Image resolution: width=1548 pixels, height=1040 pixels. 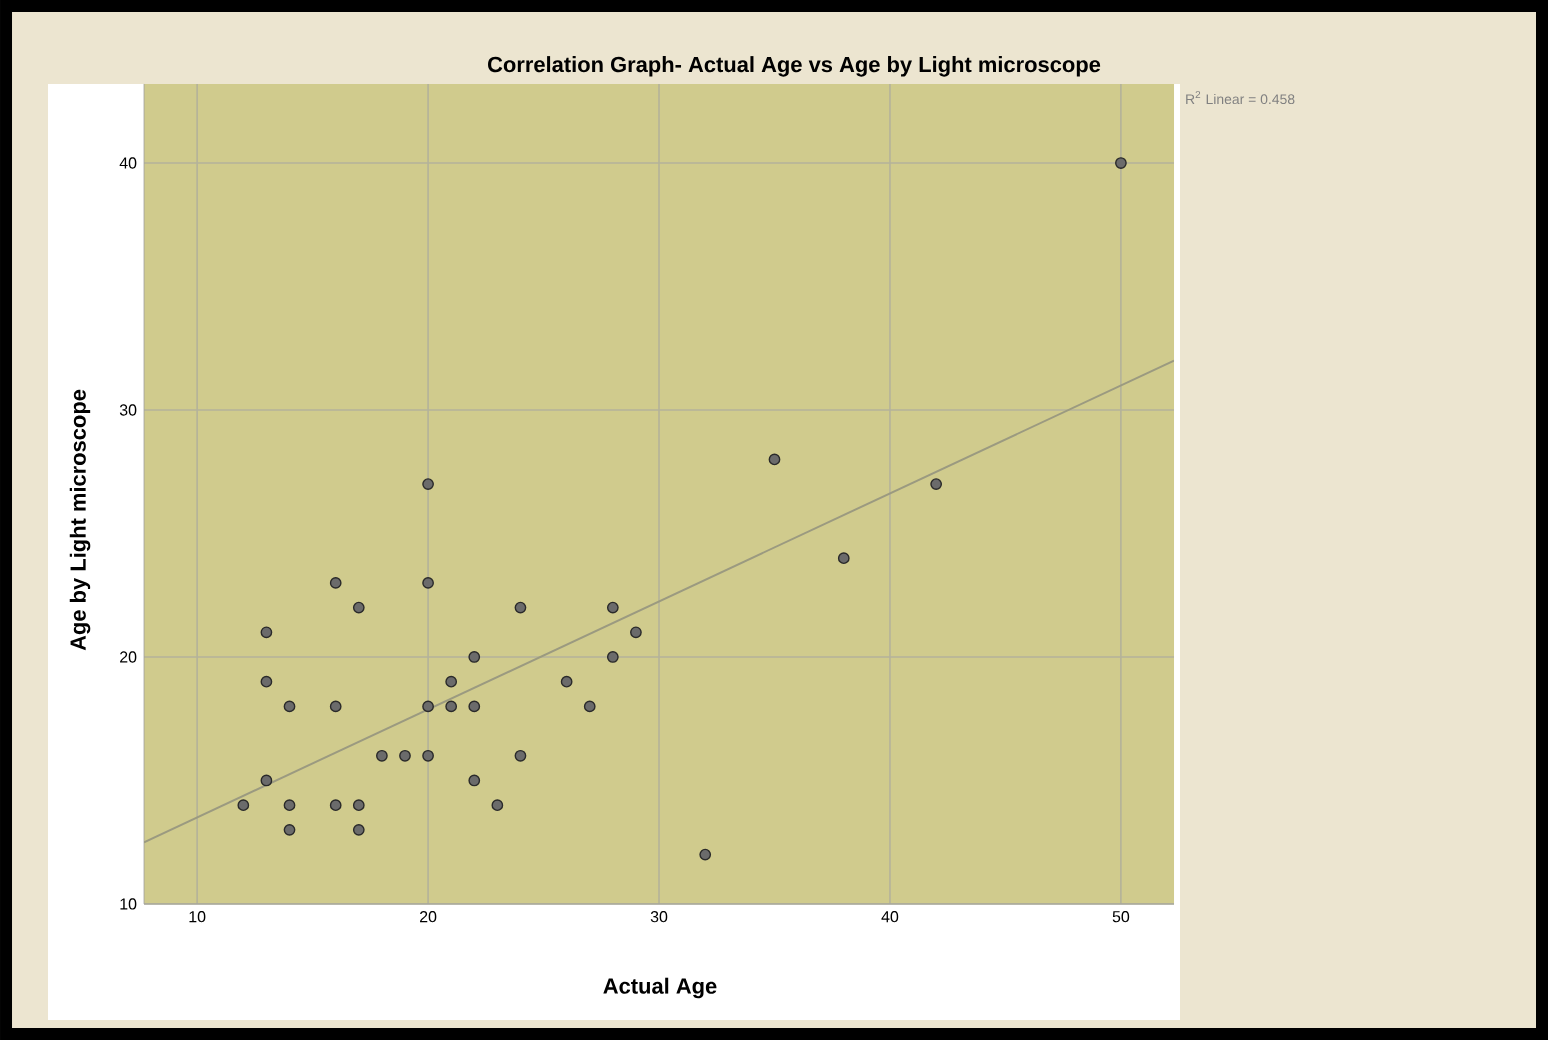 I want to click on y-axis-title: Age by Light microscope, so click(x=80, y=520).